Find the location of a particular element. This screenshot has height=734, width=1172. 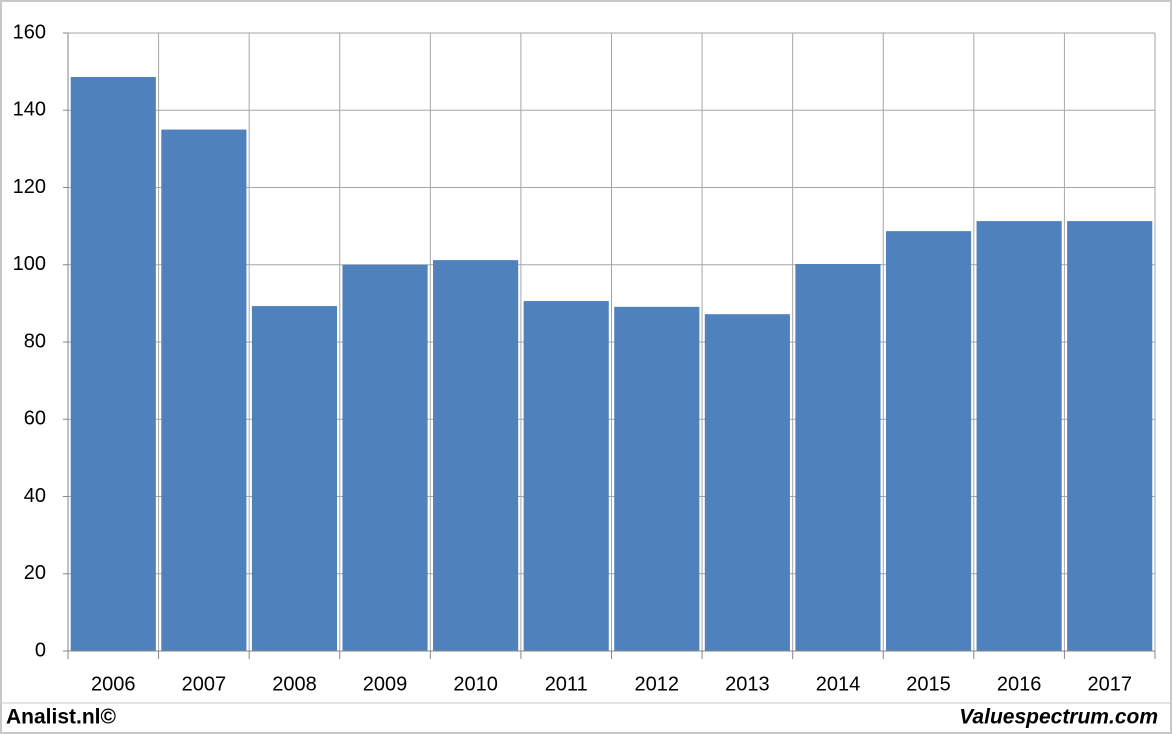

y-tick-label: 80 is located at coordinates (35, 341).